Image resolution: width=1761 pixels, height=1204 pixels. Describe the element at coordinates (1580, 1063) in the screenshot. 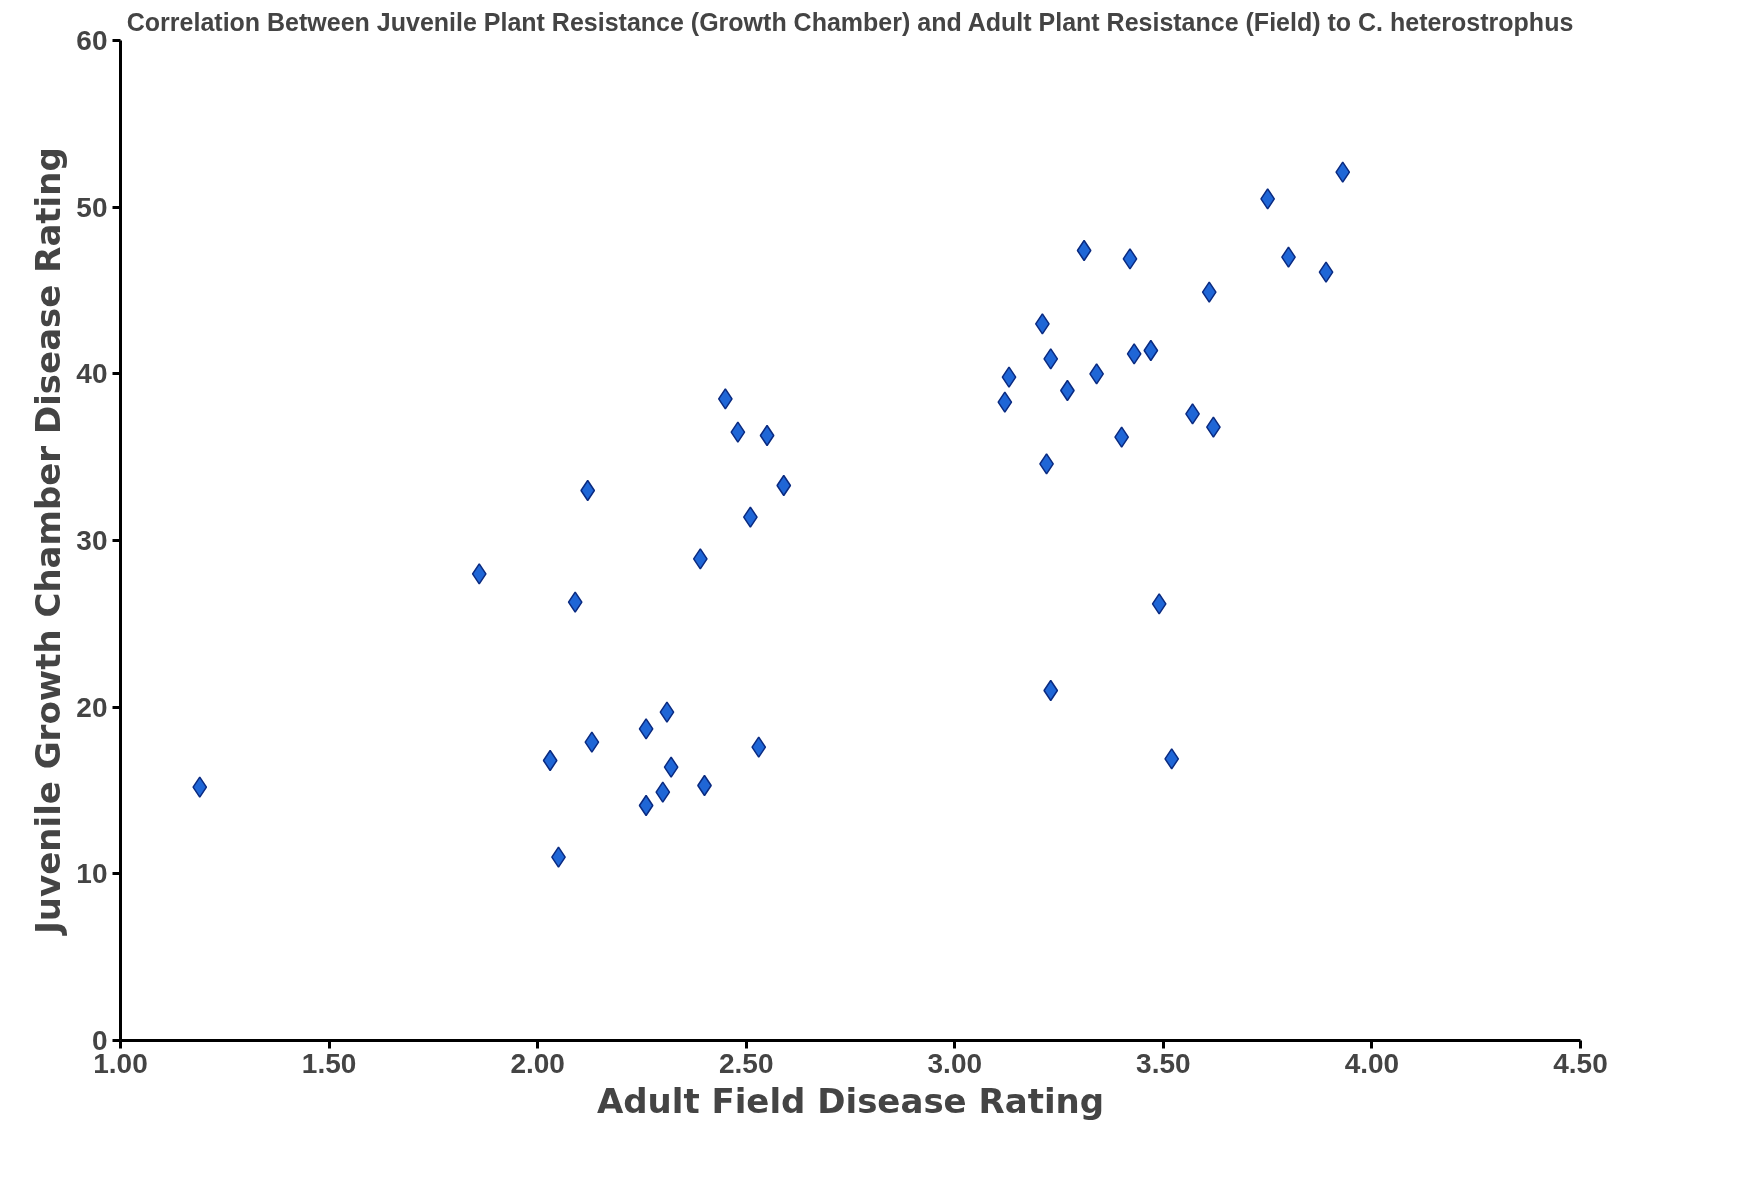

I see `x-tick-label: 4.50` at that location.